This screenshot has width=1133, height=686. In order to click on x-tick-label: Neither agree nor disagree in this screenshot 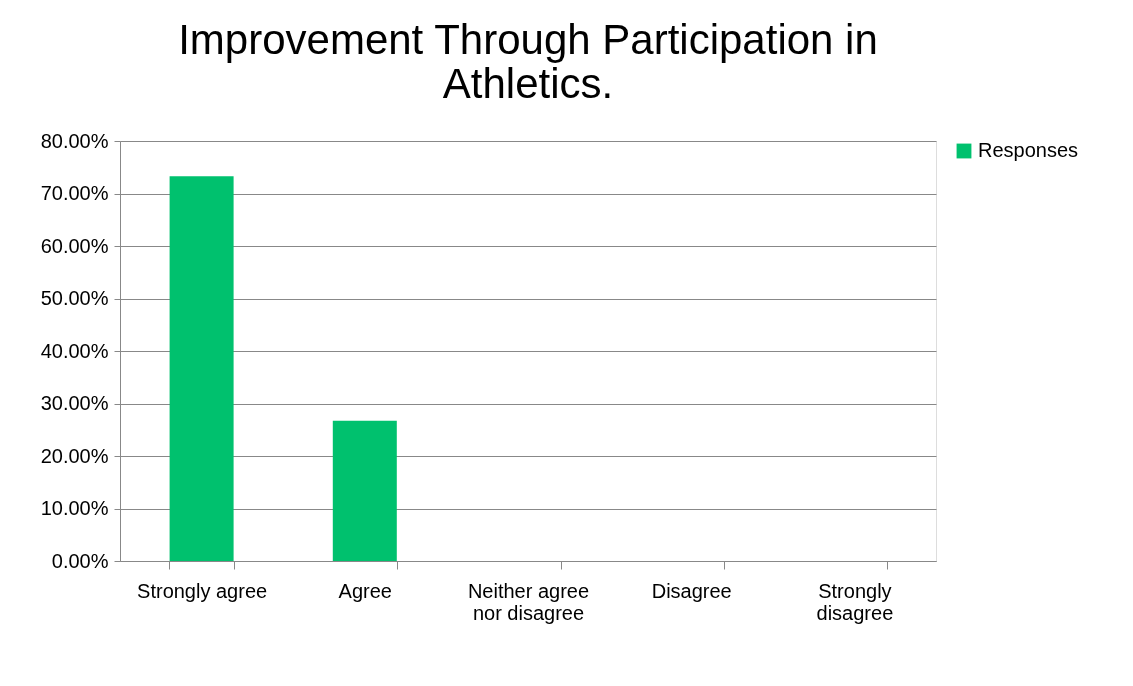, I will do `click(528, 601)`.